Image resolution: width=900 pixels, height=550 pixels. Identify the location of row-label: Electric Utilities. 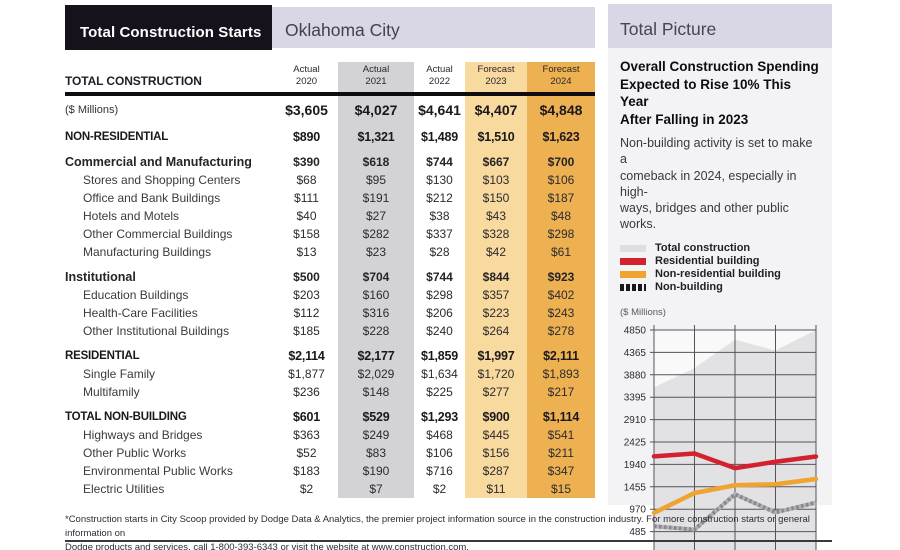
(124, 488).